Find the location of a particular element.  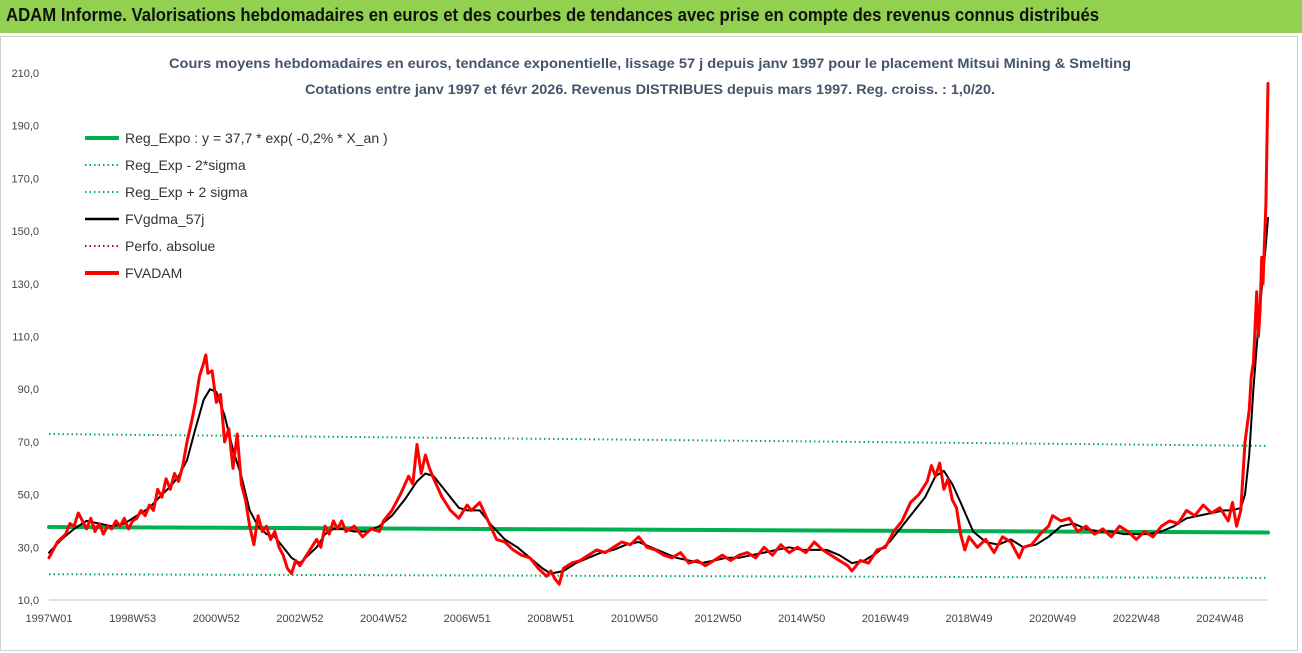

y-tick-label: 130,0 is located at coordinates (25, 285).